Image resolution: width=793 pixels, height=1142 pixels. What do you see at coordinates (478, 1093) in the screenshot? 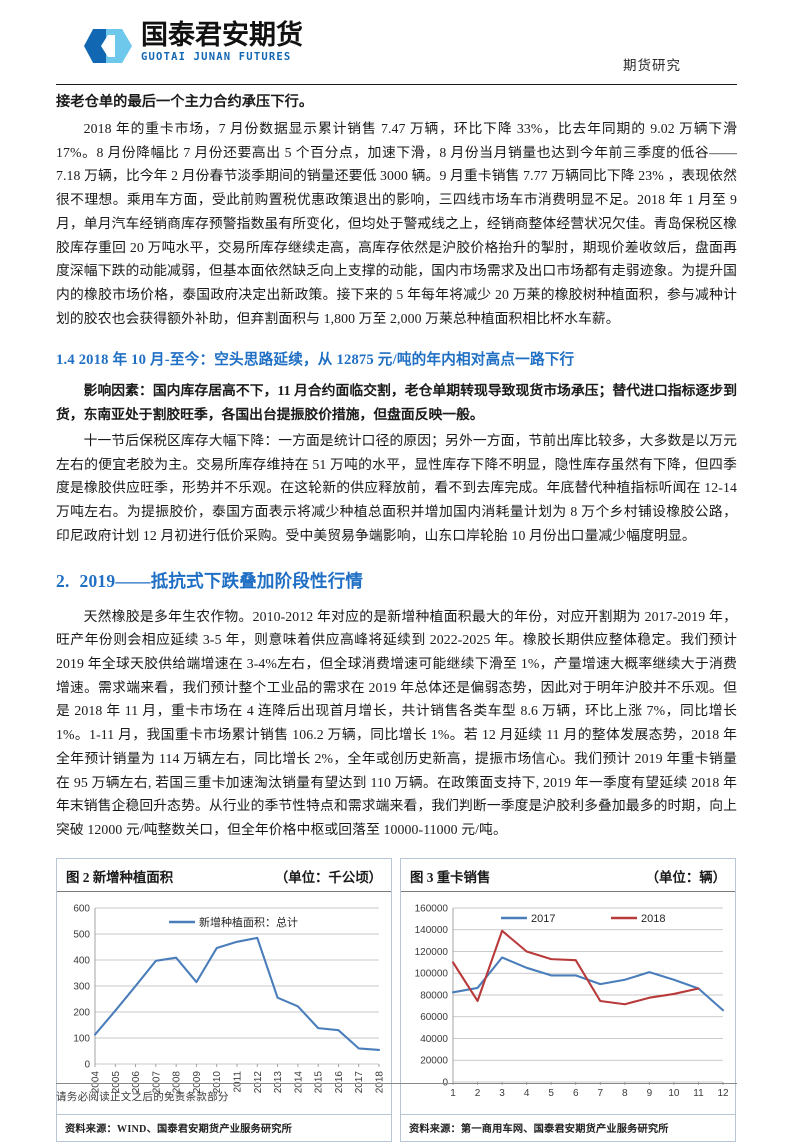
I see `svg-text: 2` at bounding box center [478, 1093].